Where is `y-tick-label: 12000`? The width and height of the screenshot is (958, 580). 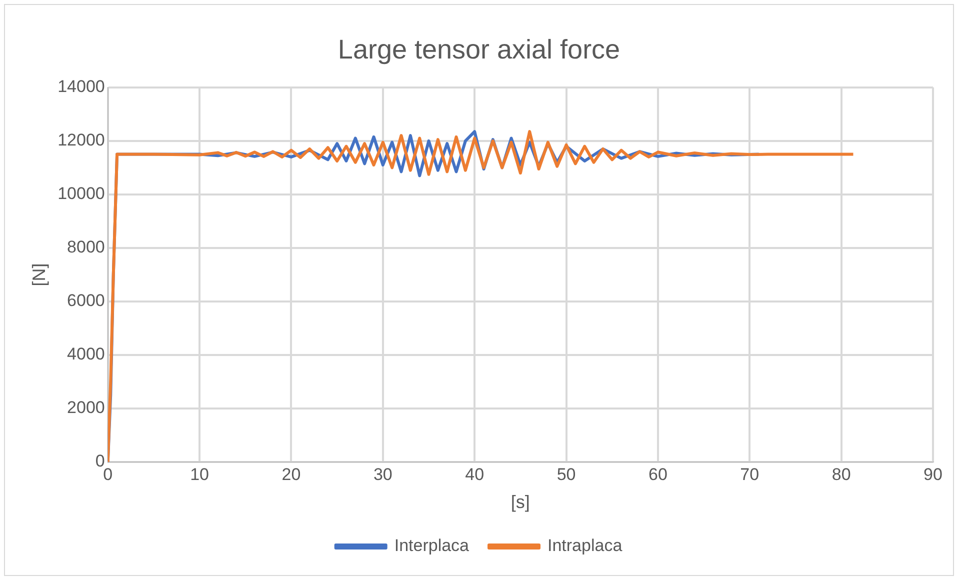
y-tick-label: 12000 is located at coordinates (81, 140).